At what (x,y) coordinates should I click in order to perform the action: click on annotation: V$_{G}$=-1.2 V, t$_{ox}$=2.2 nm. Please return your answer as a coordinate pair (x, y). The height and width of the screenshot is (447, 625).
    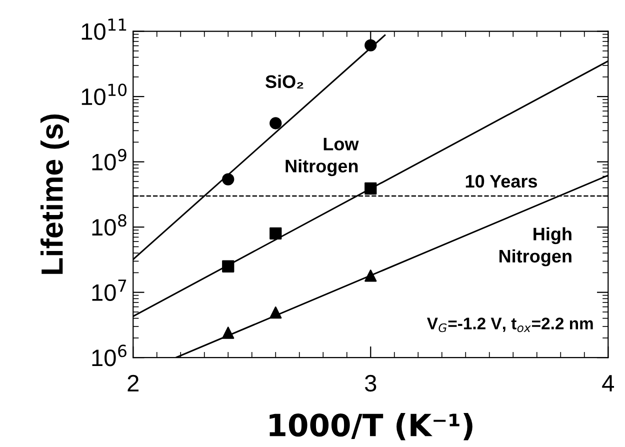
    Looking at the image, I should click on (509, 325).